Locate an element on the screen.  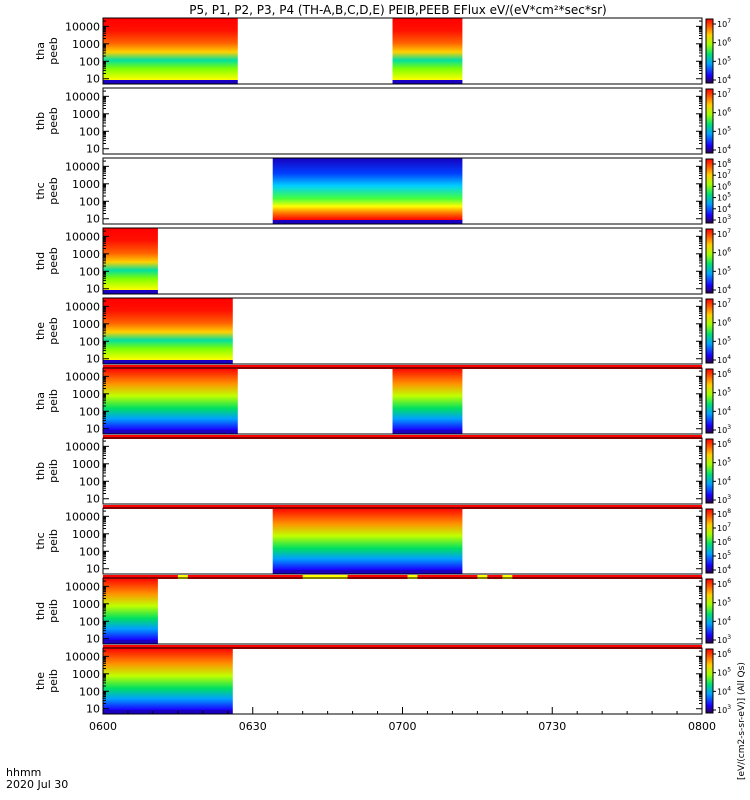
colorbar-tick-label: 10⁸ is located at coordinates (724, 163).